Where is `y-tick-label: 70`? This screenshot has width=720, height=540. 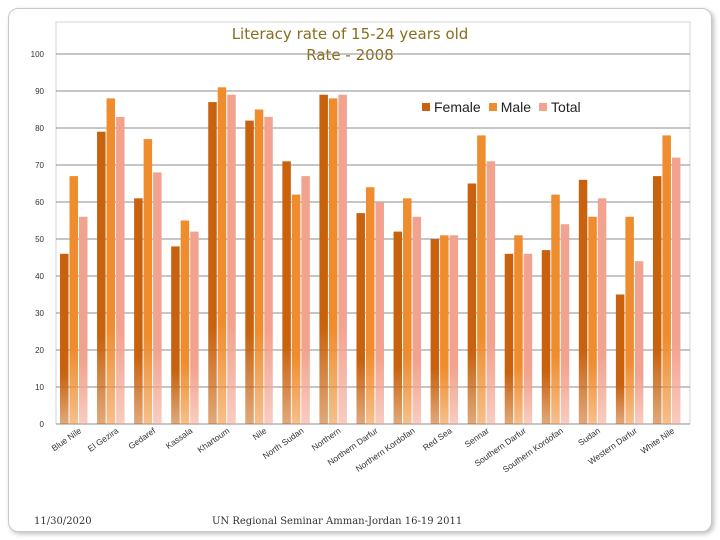 y-tick-label: 70 is located at coordinates (39, 165).